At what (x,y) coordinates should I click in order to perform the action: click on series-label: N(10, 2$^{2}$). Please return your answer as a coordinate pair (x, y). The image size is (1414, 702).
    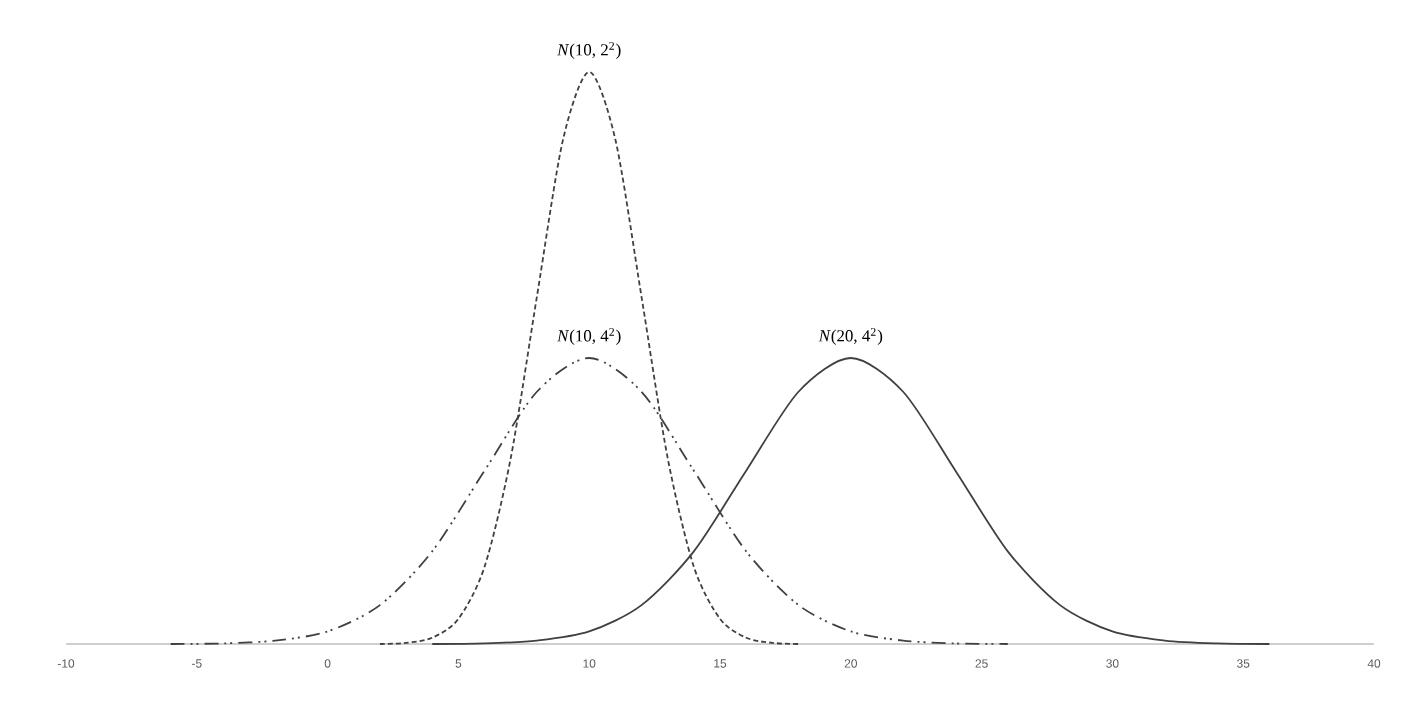
    Looking at the image, I should click on (589, 50).